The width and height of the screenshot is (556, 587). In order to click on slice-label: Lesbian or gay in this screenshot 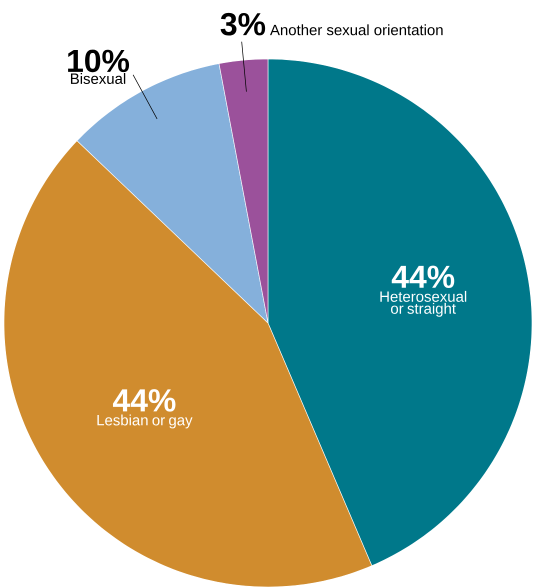, I will do `click(145, 421)`.